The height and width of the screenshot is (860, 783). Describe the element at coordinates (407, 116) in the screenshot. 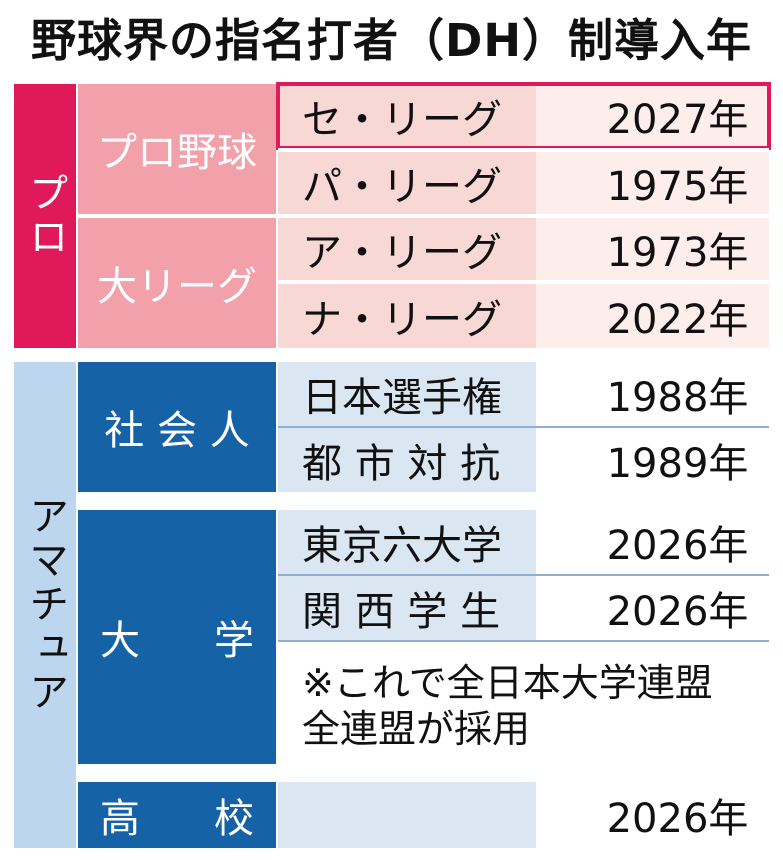

I see `league-name: セ・リーグ` at that location.